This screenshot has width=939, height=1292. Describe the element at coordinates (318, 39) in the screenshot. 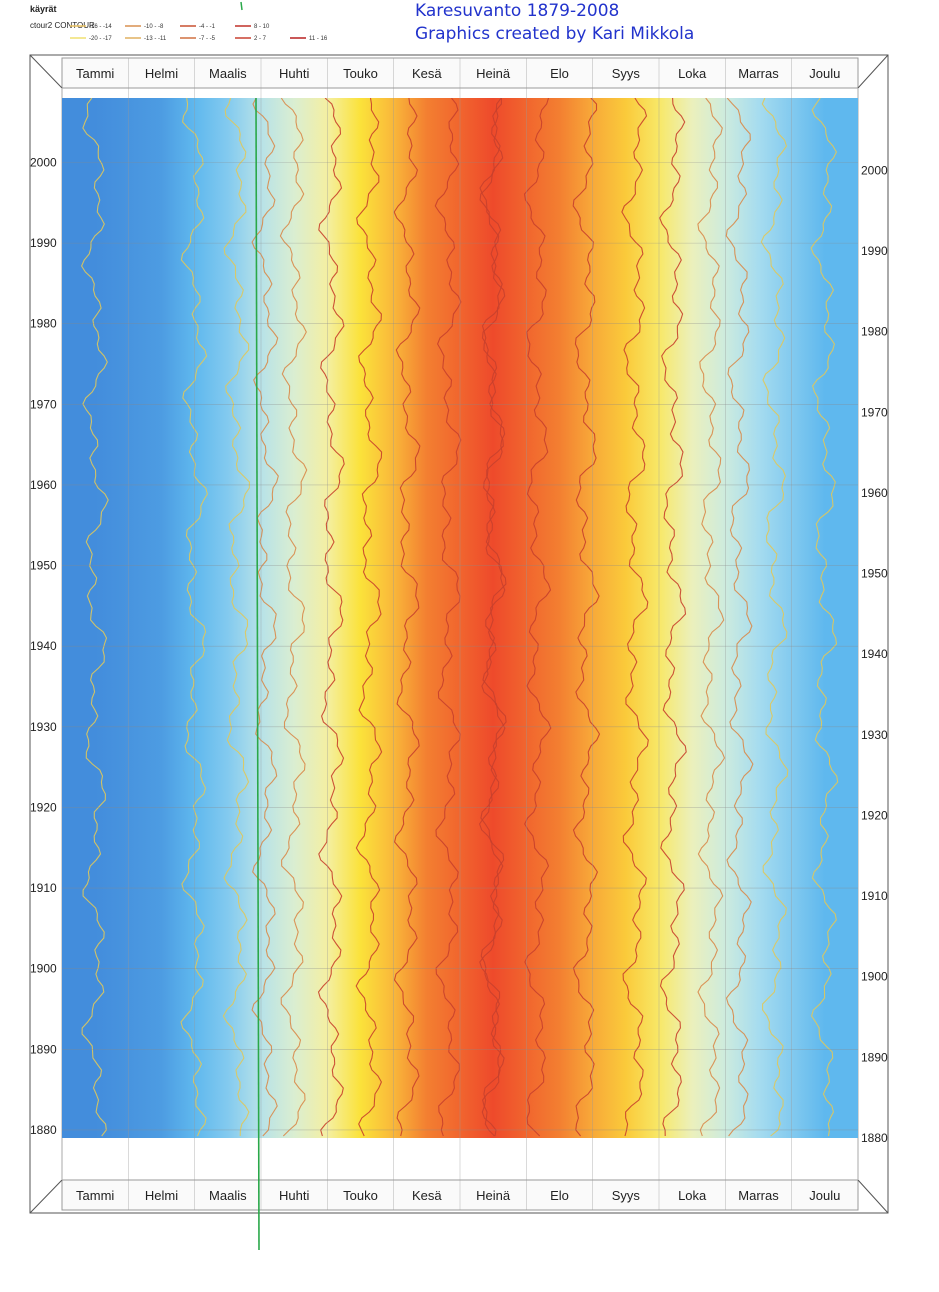

I see `legend-item-label: 11 - 16` at that location.